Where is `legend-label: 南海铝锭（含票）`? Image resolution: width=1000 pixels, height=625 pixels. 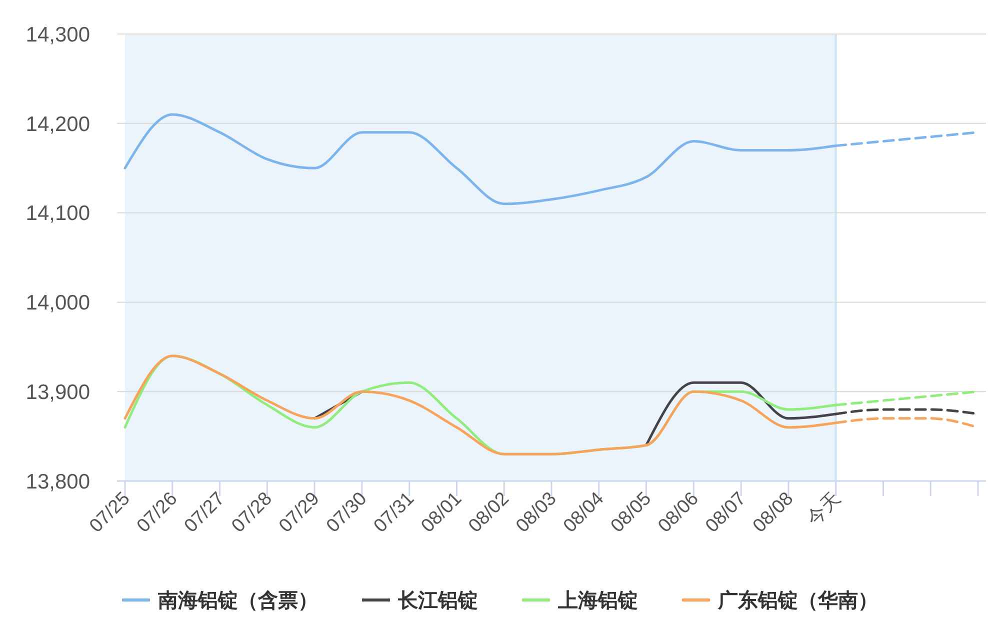 legend-label: 南海铝锭（含票） is located at coordinates (237, 600).